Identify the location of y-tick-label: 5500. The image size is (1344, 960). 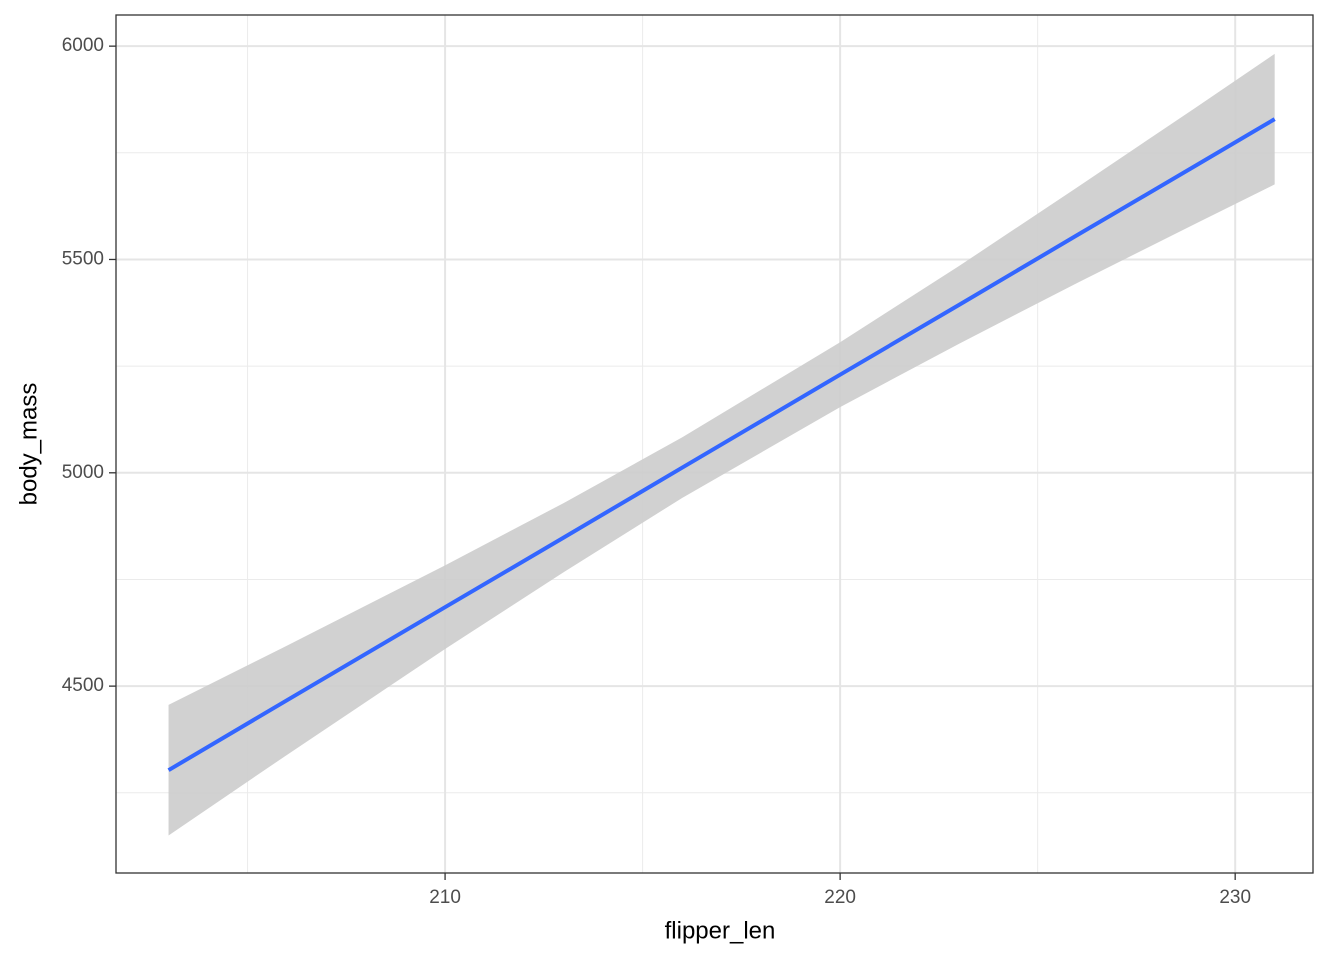
(83, 258).